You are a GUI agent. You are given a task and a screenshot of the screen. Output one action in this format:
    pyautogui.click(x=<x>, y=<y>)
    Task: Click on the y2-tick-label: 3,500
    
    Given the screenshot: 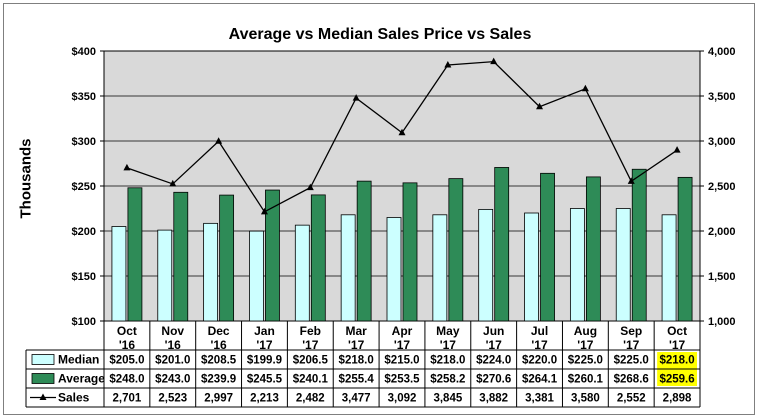 What is the action you would take?
    pyautogui.click(x=722, y=97)
    